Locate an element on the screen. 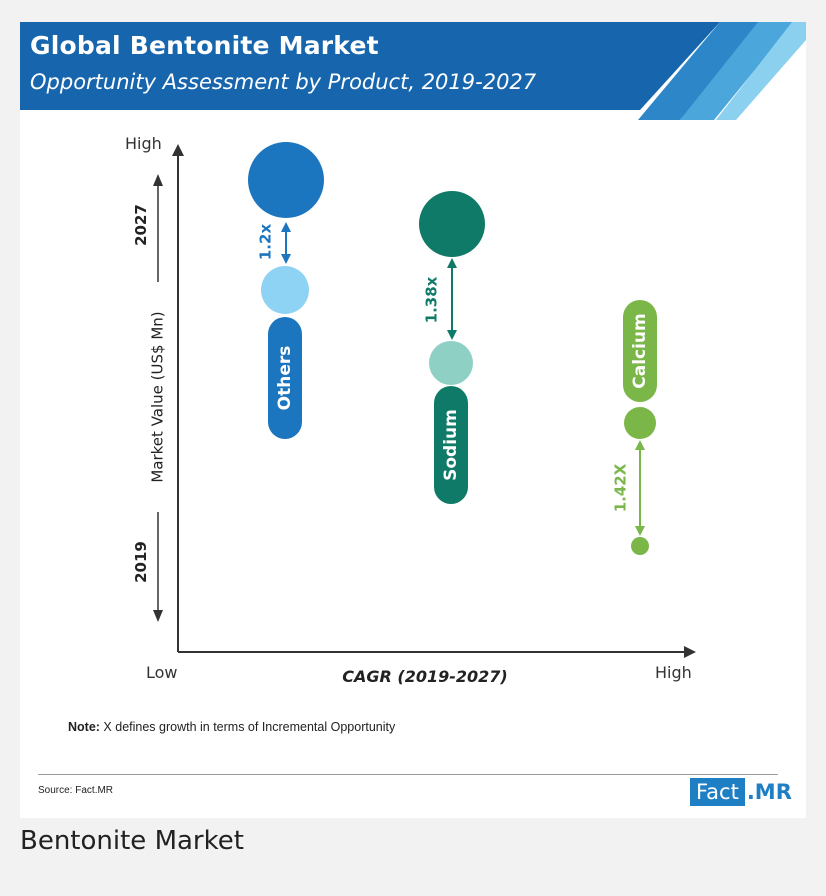  sodium-2027-bubble is located at coordinates (452, 224).